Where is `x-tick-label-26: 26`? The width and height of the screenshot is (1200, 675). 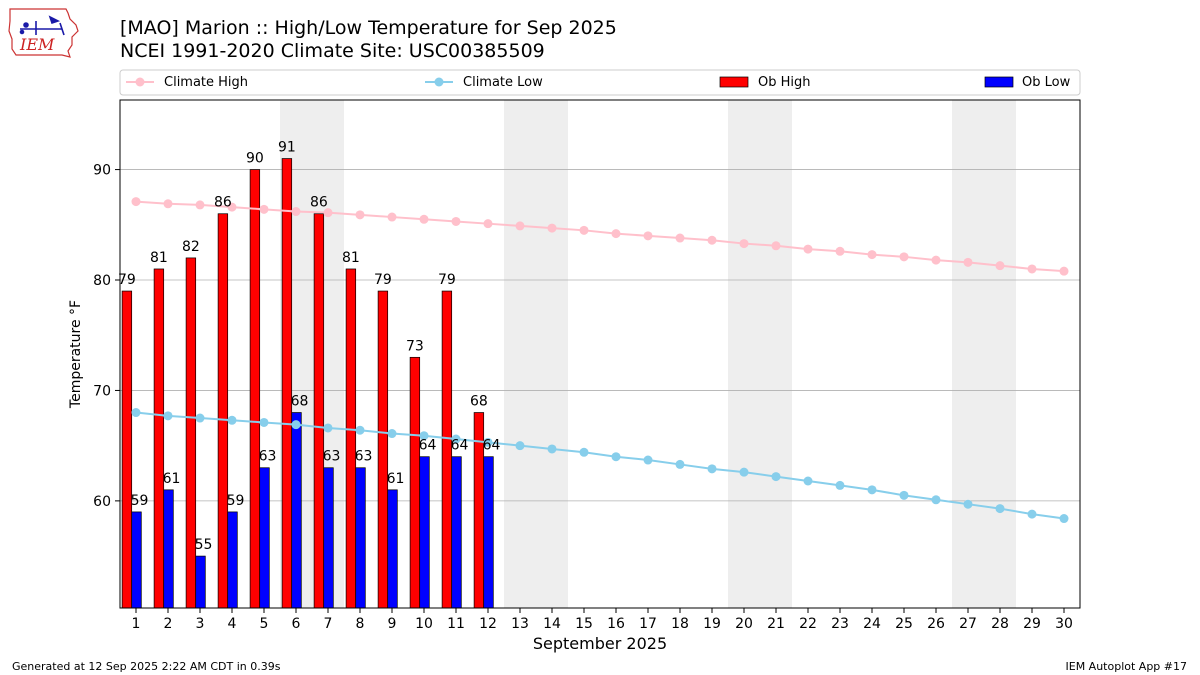
x-tick-label-26: 26 is located at coordinates (936, 624).